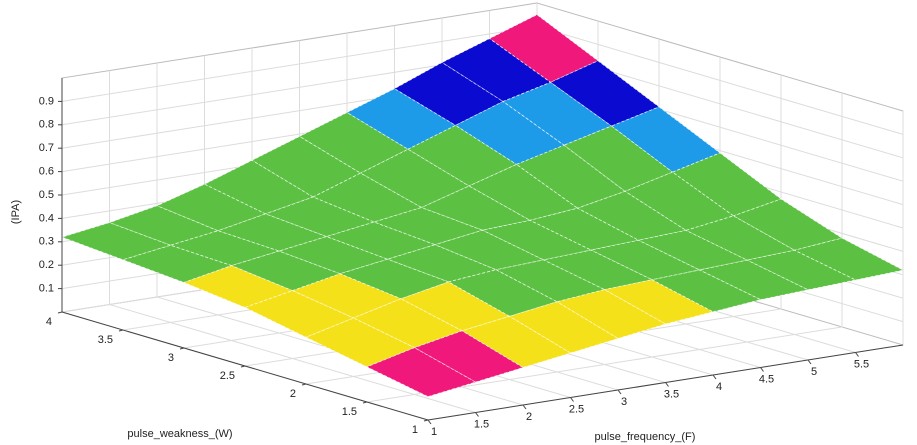 The height and width of the screenshot is (445, 917). What do you see at coordinates (671, 394) in the screenshot?
I see `x-tick-label: 3.5` at bounding box center [671, 394].